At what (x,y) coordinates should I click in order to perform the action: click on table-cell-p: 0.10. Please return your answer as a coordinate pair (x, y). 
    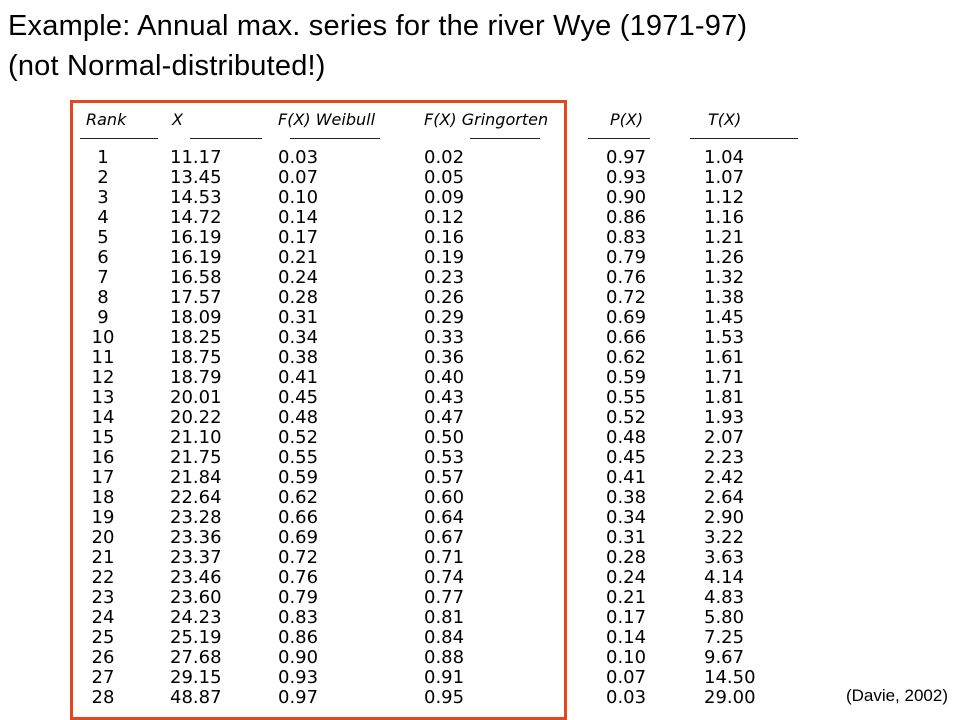
    Looking at the image, I should click on (626, 657).